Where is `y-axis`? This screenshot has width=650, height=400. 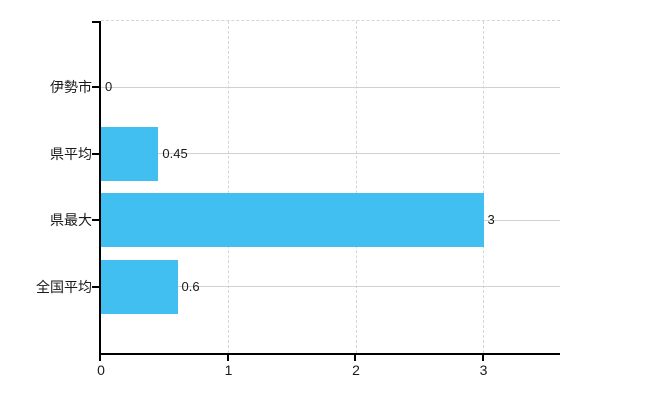
y-axis is located at coordinates (100, 188).